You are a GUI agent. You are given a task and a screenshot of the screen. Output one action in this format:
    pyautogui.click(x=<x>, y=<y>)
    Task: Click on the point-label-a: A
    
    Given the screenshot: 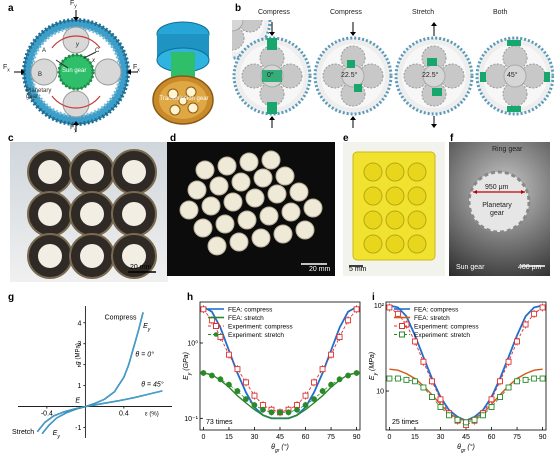 What is the action you would take?
    pyautogui.click(x=44, y=51)
    